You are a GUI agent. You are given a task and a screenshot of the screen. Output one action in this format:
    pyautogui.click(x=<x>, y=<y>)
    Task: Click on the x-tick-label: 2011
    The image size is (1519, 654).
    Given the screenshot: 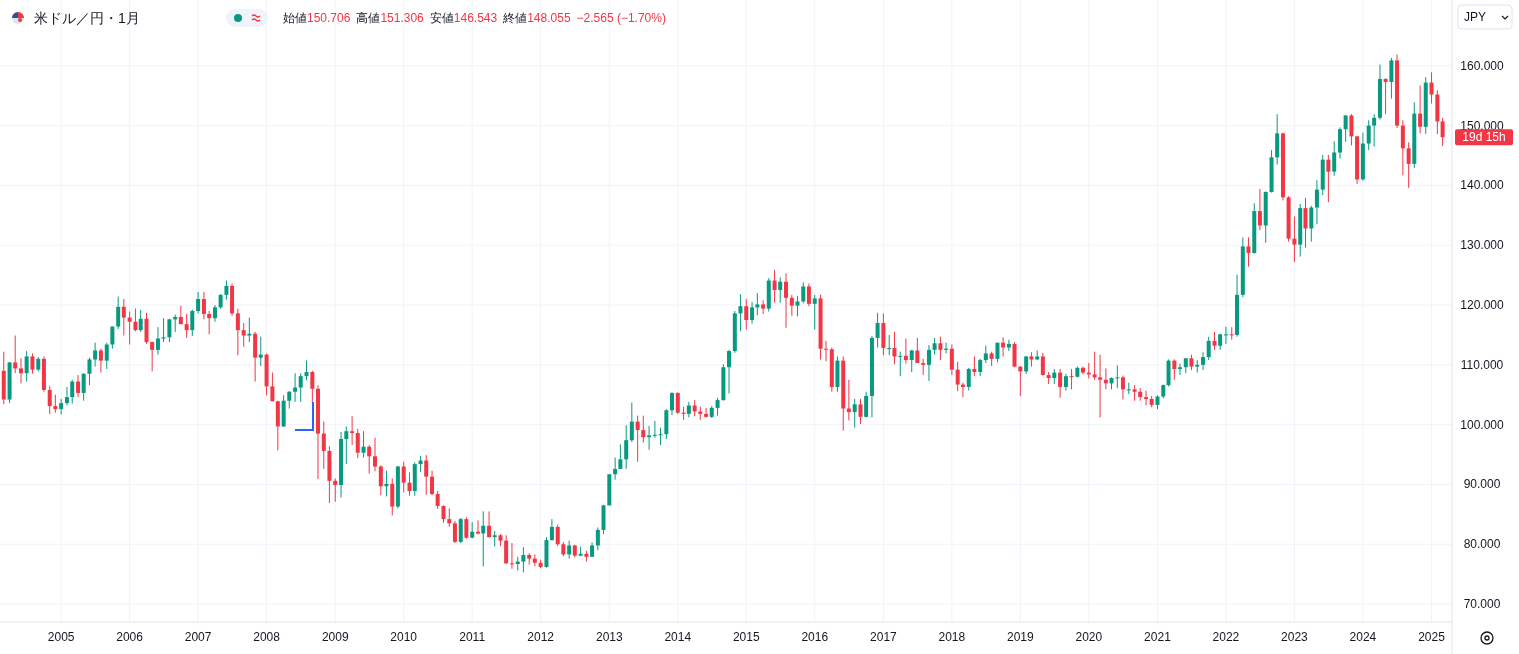 What is the action you would take?
    pyautogui.click(x=472, y=637)
    